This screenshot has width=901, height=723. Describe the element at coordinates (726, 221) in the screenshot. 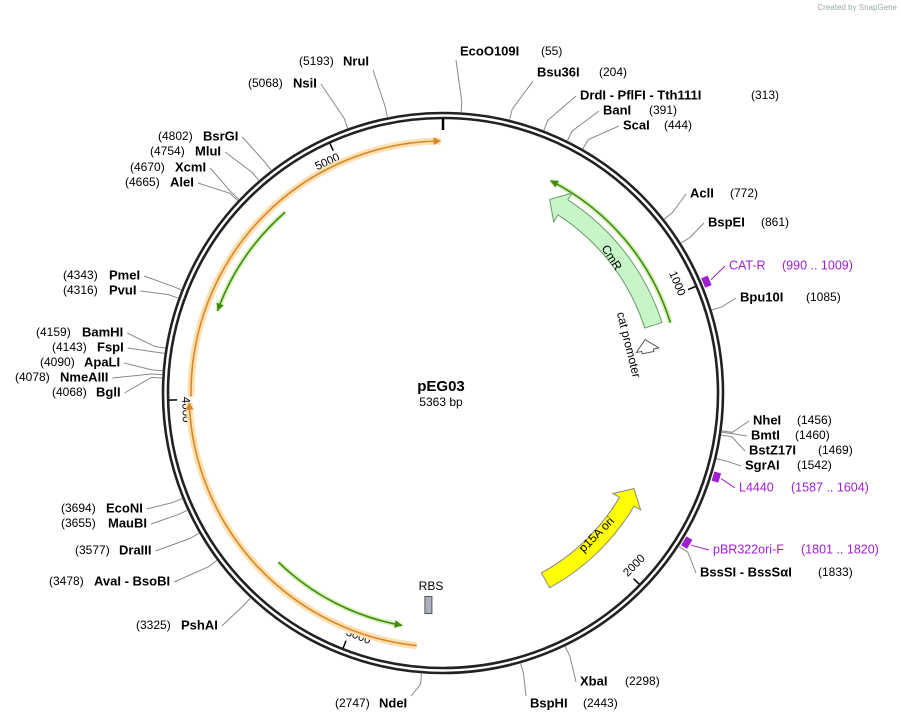

I see `site-name: BspEI` at that location.